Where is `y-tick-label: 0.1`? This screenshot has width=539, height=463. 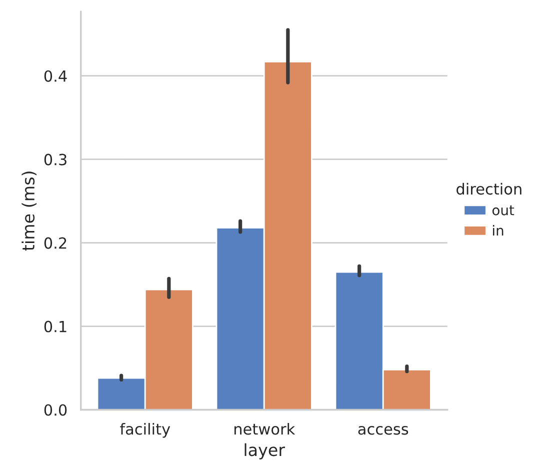 y-tick-label: 0.1 is located at coordinates (55, 326).